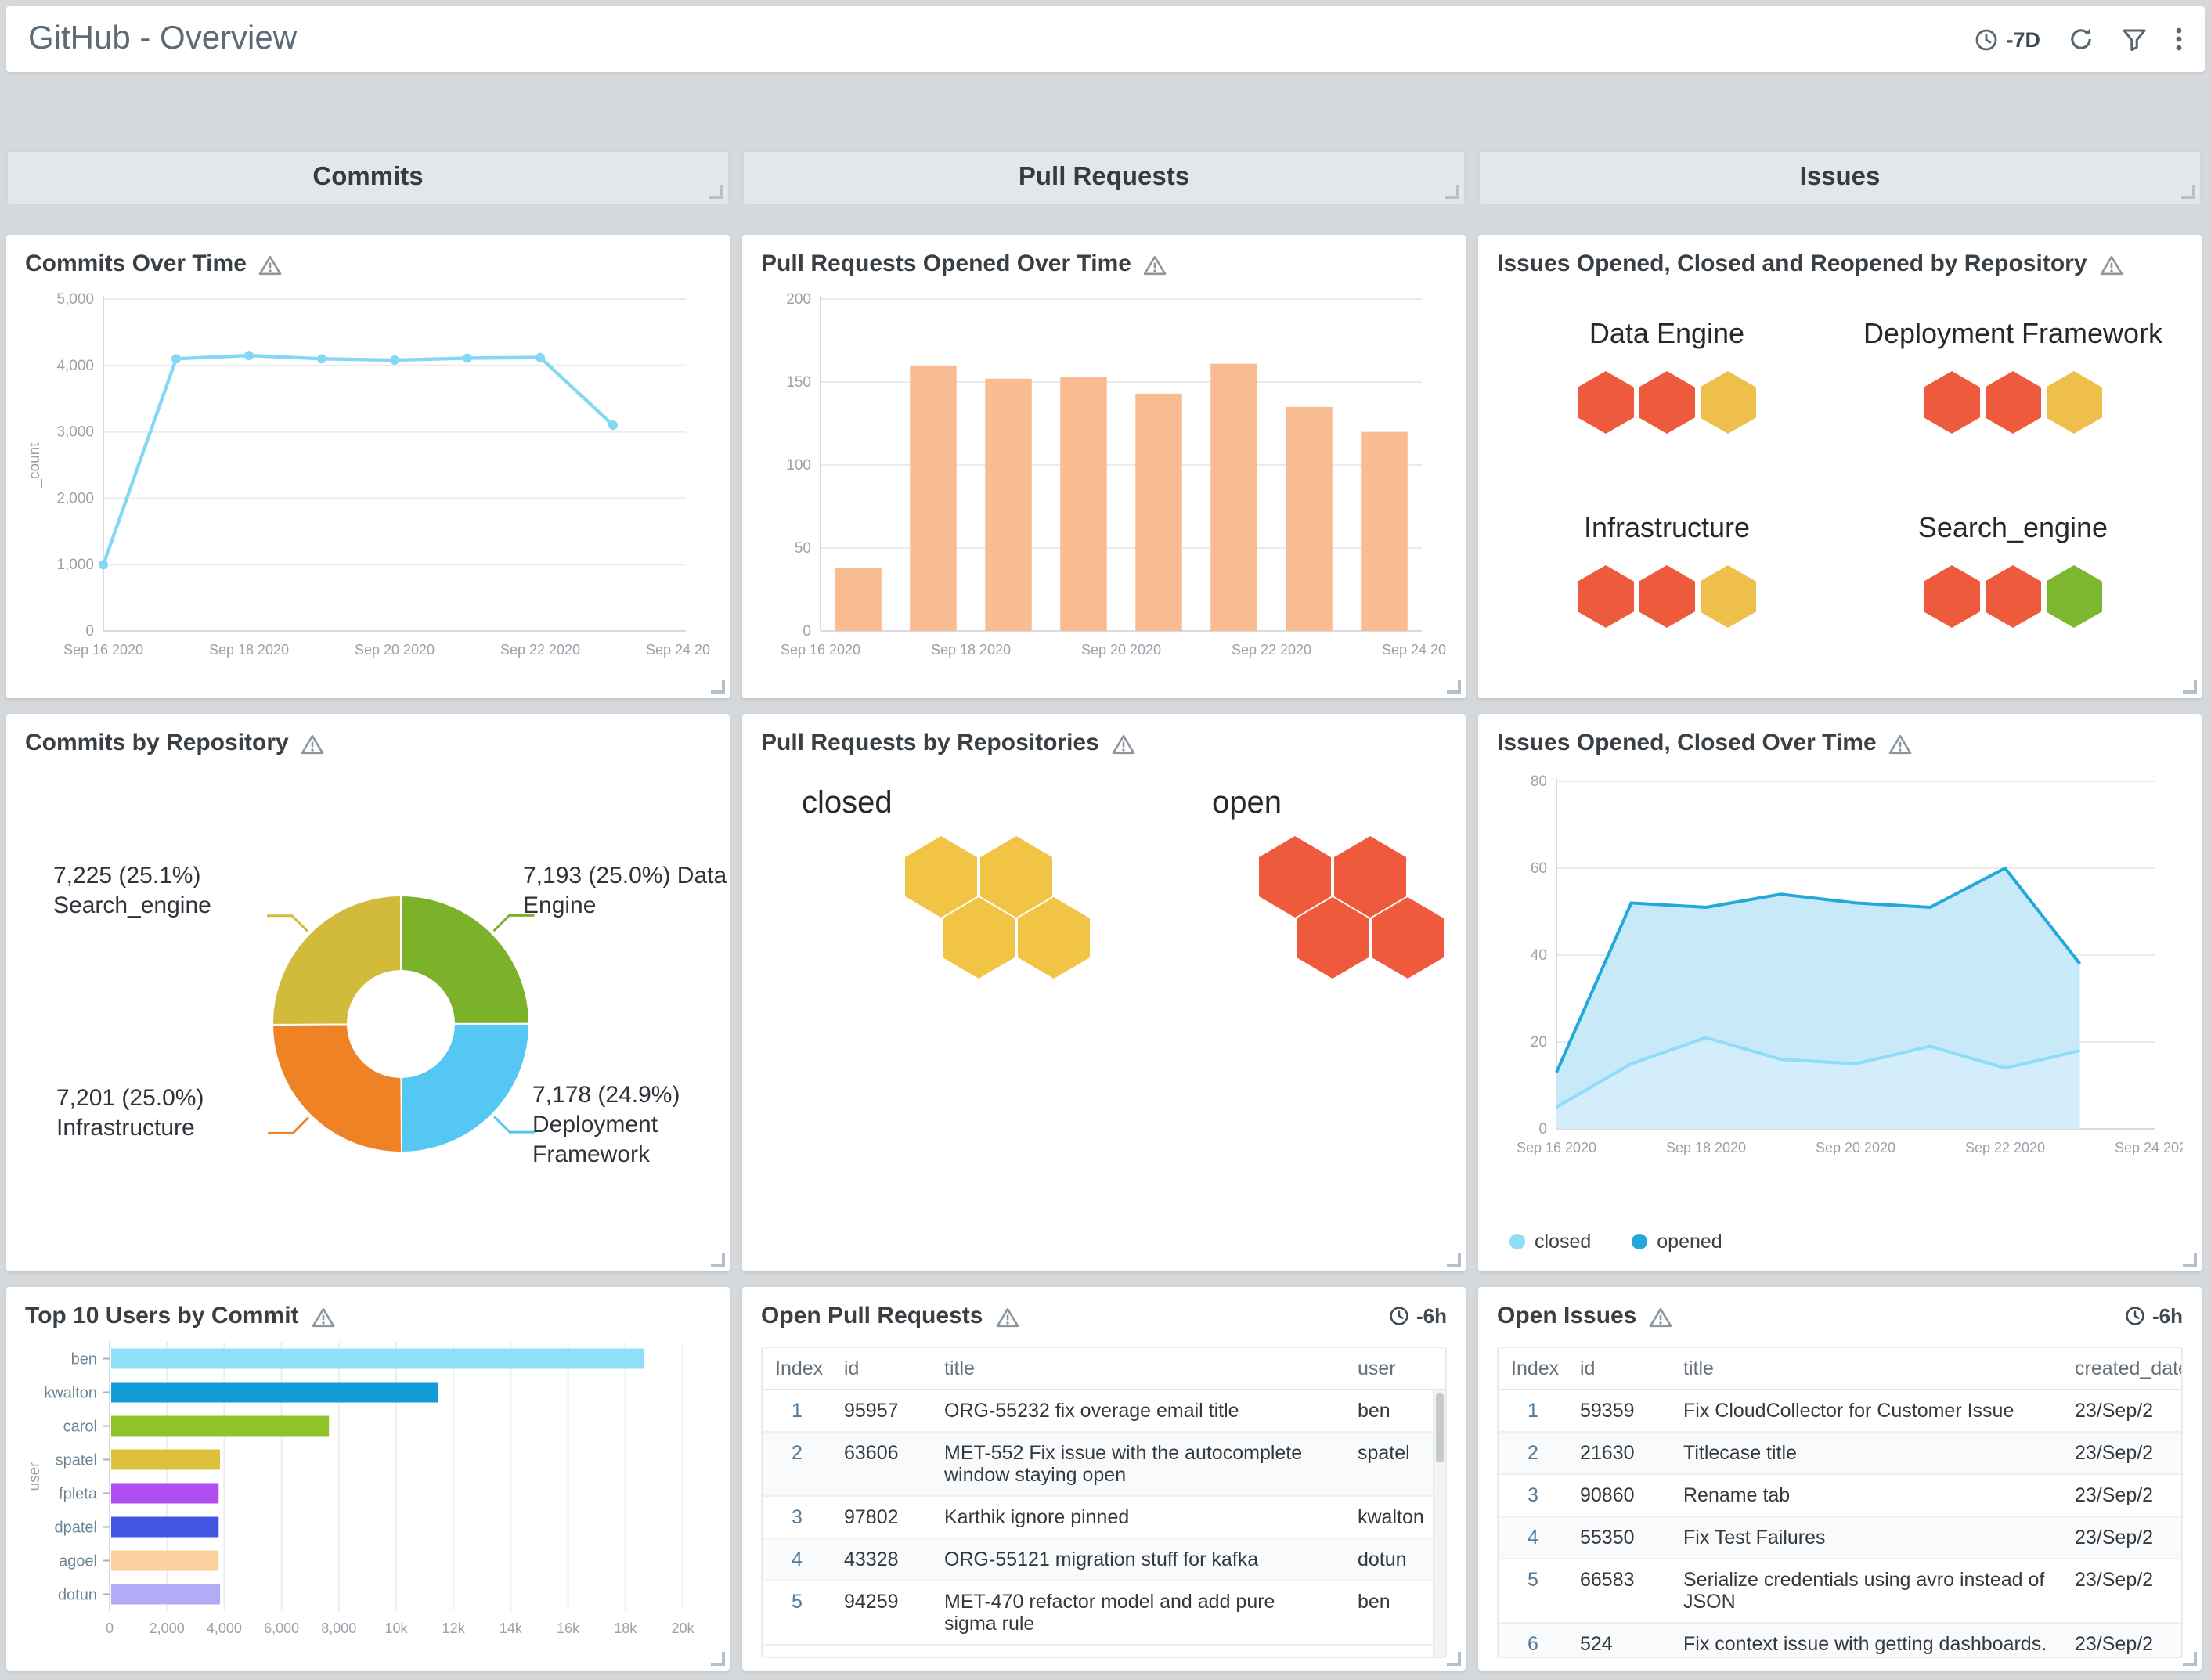 The image size is (2211, 1680). I want to click on hex-row, so click(2013, 596).